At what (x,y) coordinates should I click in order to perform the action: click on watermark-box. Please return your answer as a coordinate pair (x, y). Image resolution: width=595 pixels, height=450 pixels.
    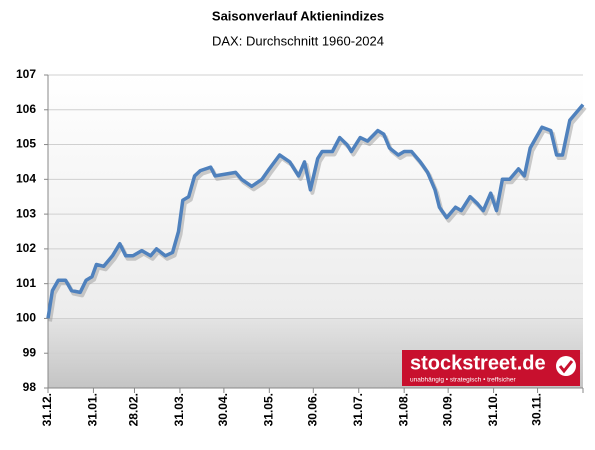
    Looking at the image, I should click on (491, 368).